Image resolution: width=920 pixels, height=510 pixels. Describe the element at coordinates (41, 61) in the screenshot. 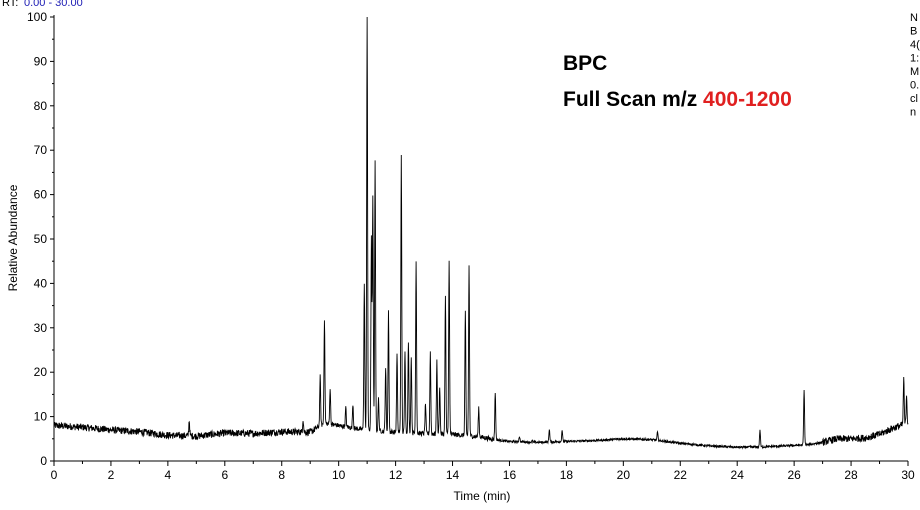

I see `y-tick-label: 90` at that location.